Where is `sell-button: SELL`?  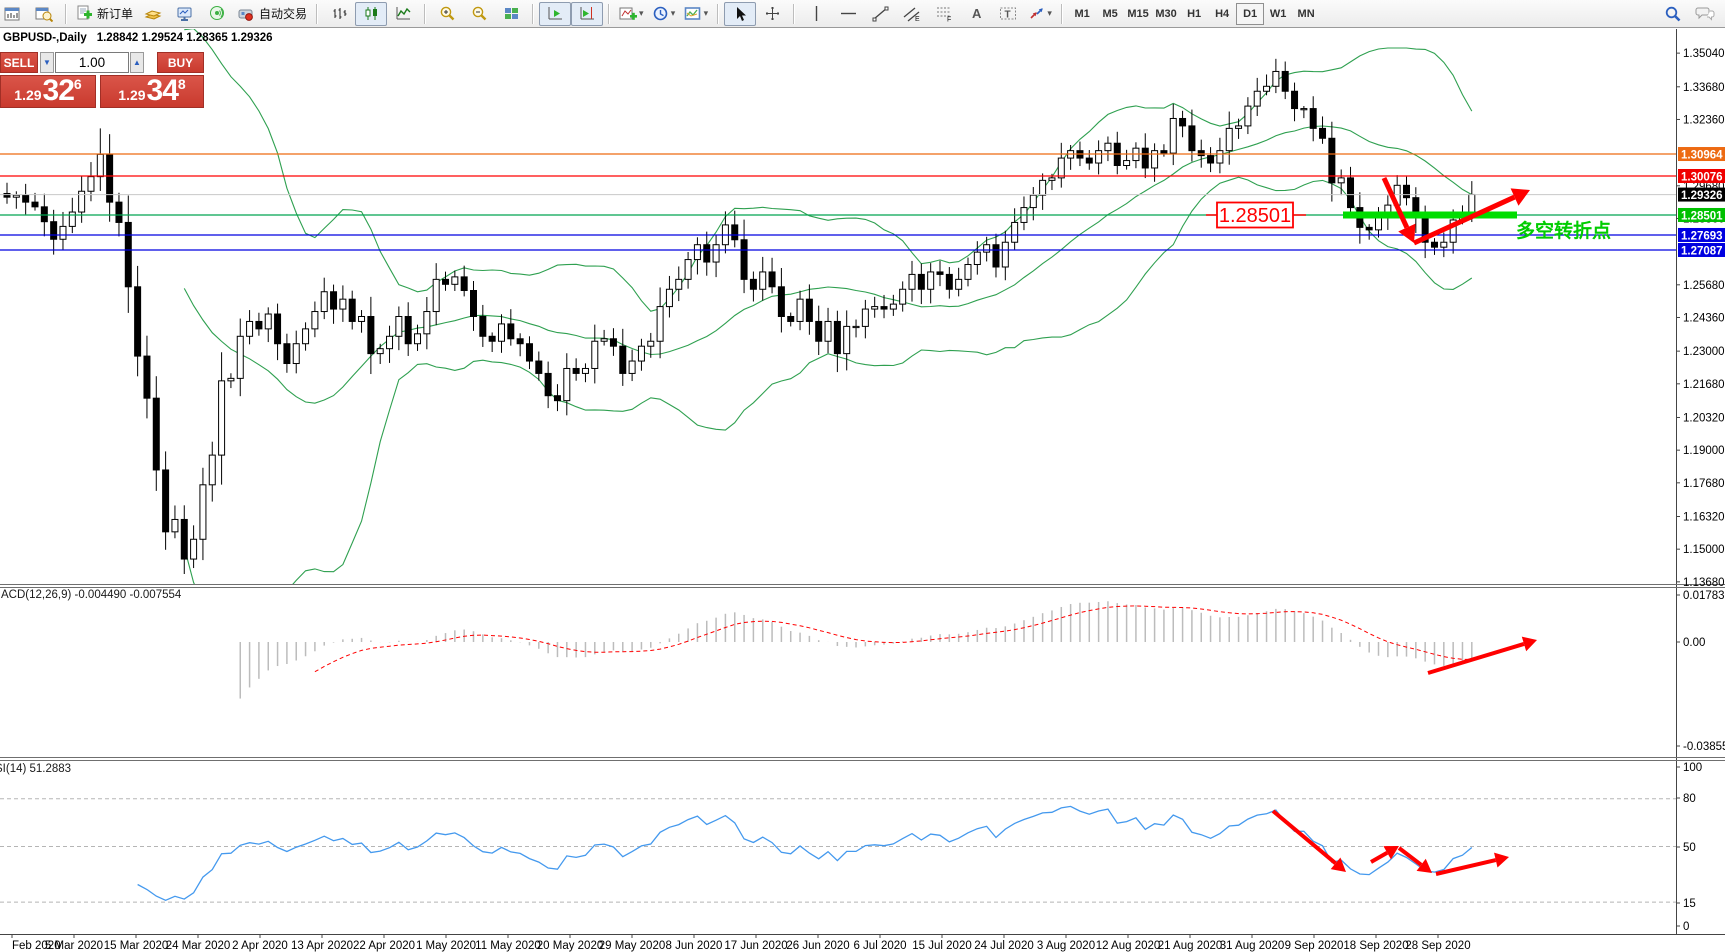
sell-button: SELL is located at coordinates (19, 62).